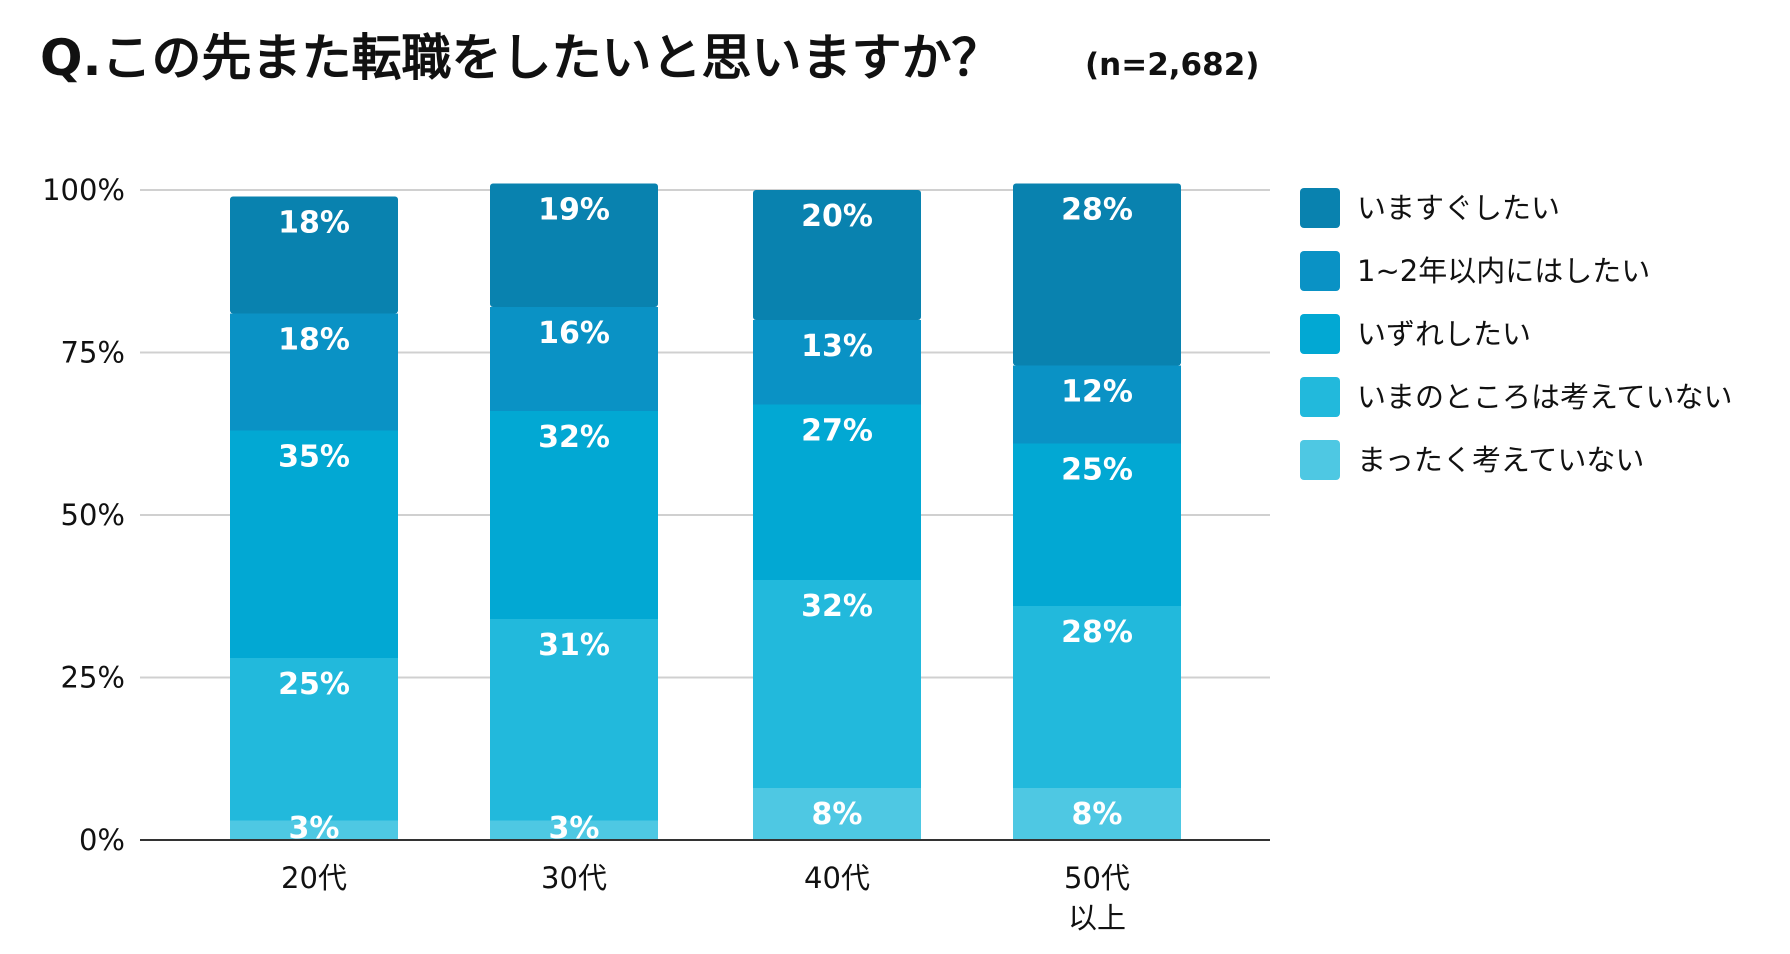  What do you see at coordinates (574, 333) in the screenshot?
I see `data-label: 16%` at bounding box center [574, 333].